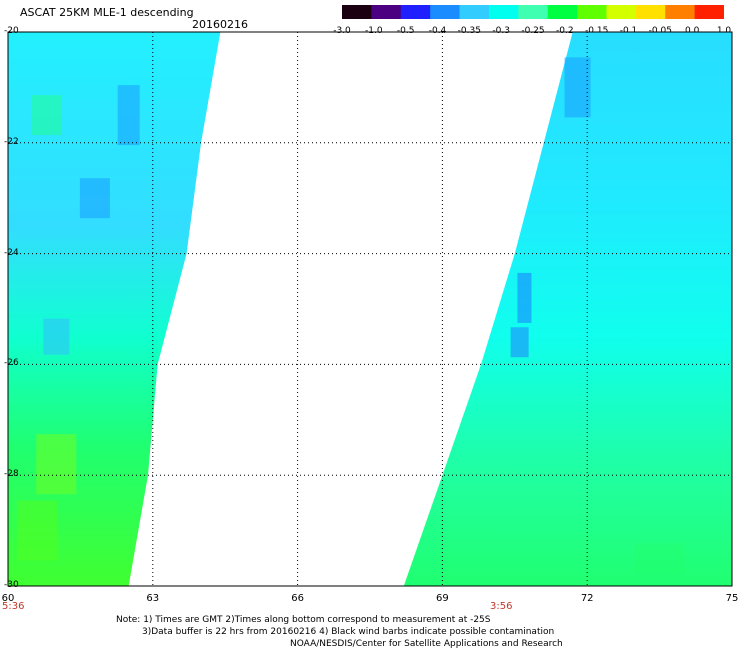 The height and width of the screenshot is (650, 740). I want to click on y-tick-label: -26, so click(11, 363).